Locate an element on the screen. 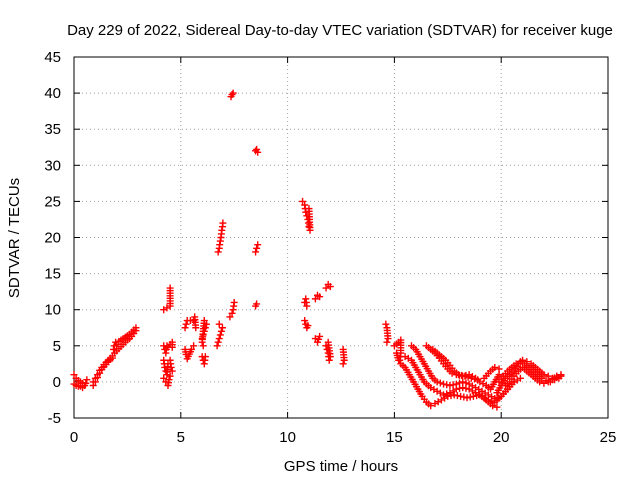 The width and height of the screenshot is (640, 480). x-tick-label: 20 is located at coordinates (501, 437).